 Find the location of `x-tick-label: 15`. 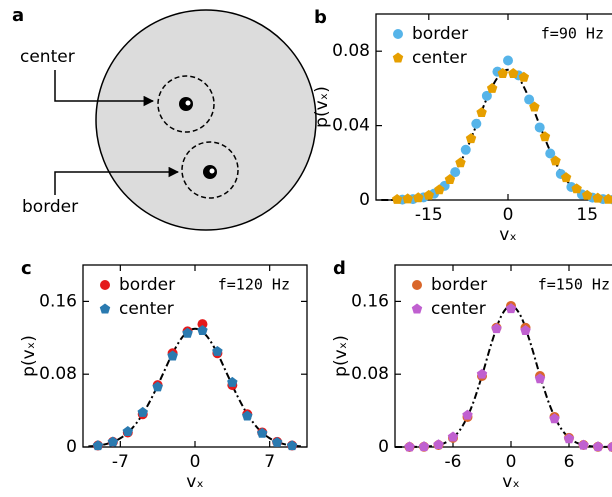

x-tick-label: 15 is located at coordinates (587, 215).